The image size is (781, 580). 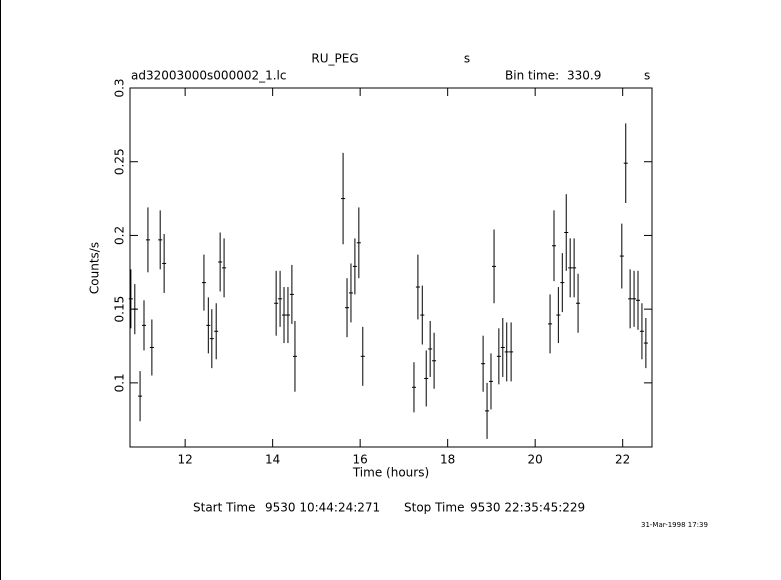 I want to click on y-axis-label: Counts/s, so click(x=95, y=268).